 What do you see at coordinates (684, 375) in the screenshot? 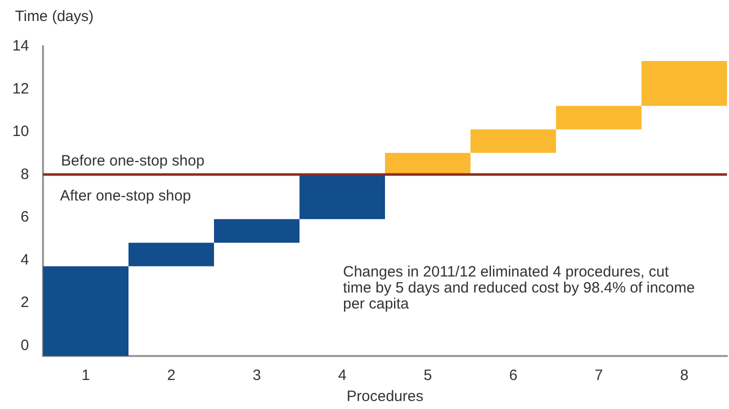
I see `x-tick-label: 8` at bounding box center [684, 375].